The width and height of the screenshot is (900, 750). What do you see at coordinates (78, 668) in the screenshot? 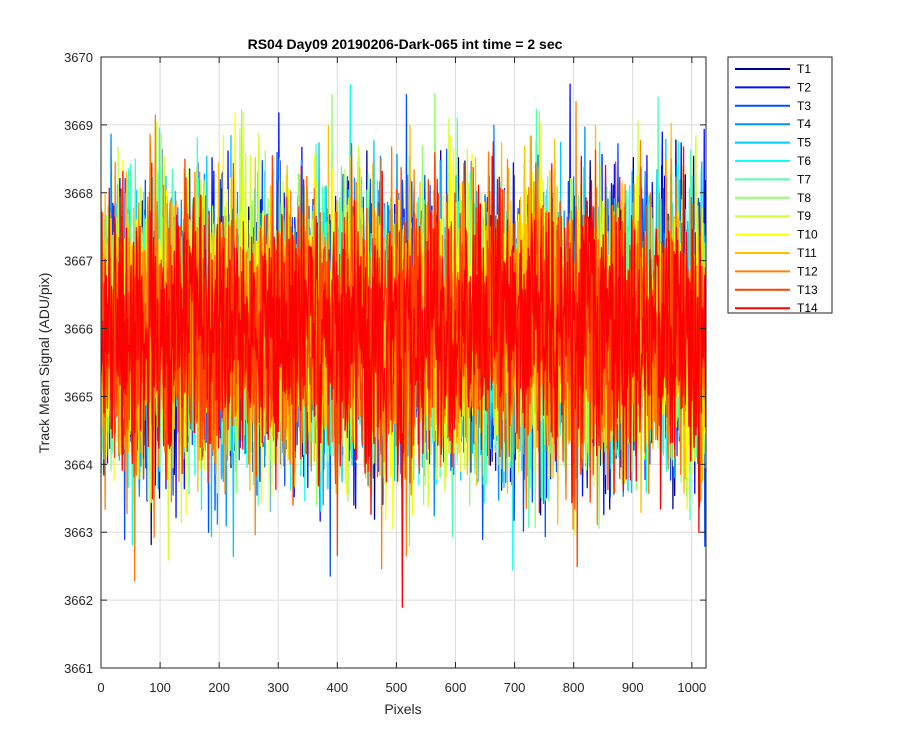
I see `y-tick-label: 3661` at bounding box center [78, 668].